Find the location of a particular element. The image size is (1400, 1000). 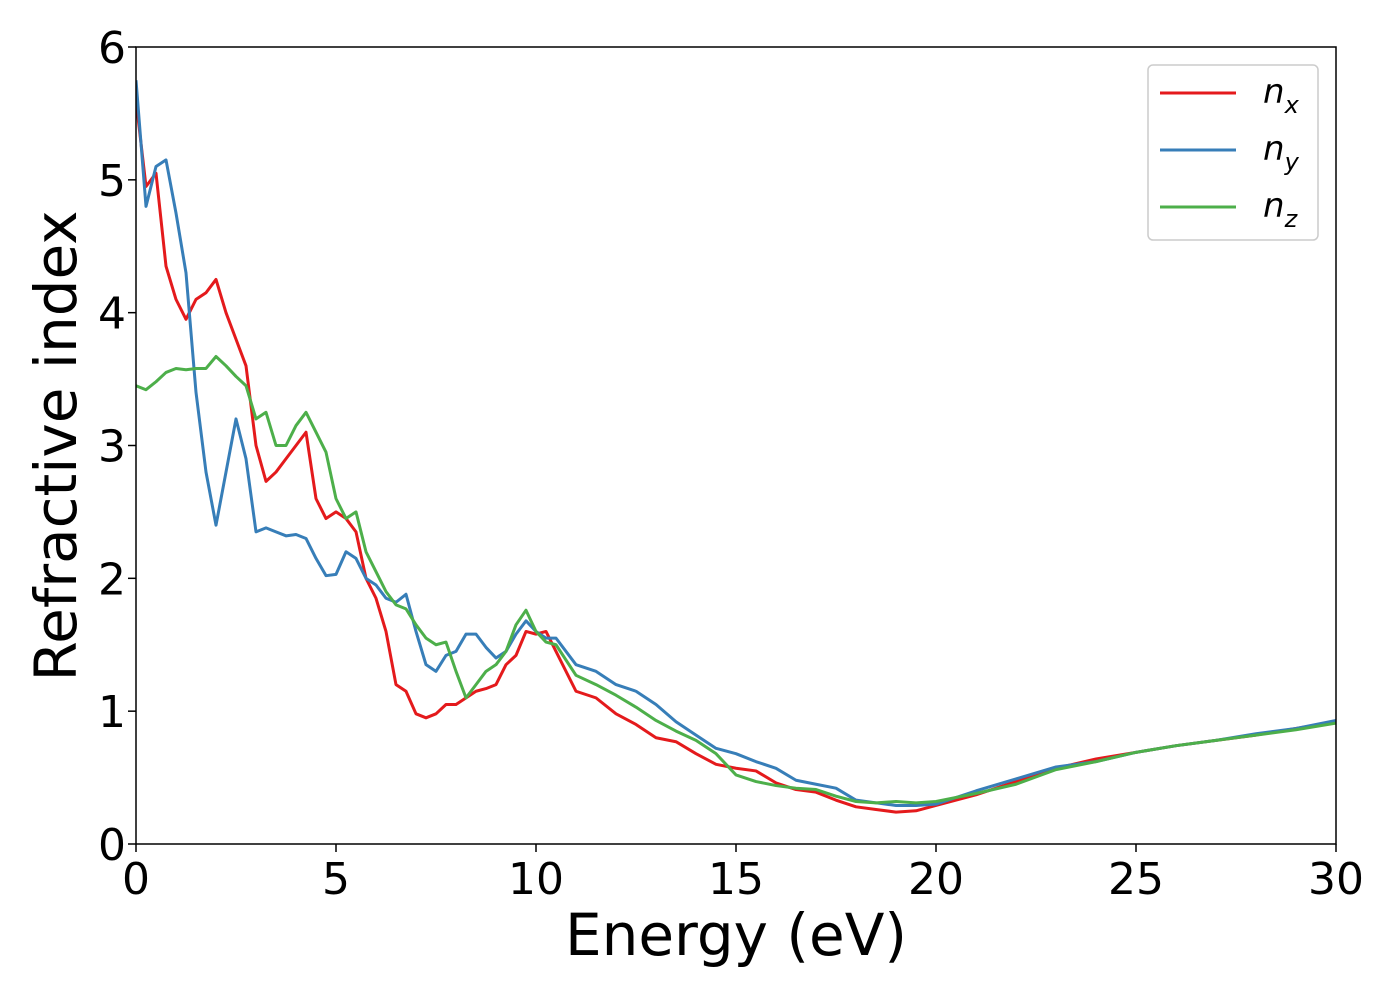

y-tick-label: 2 is located at coordinates (112, 579).